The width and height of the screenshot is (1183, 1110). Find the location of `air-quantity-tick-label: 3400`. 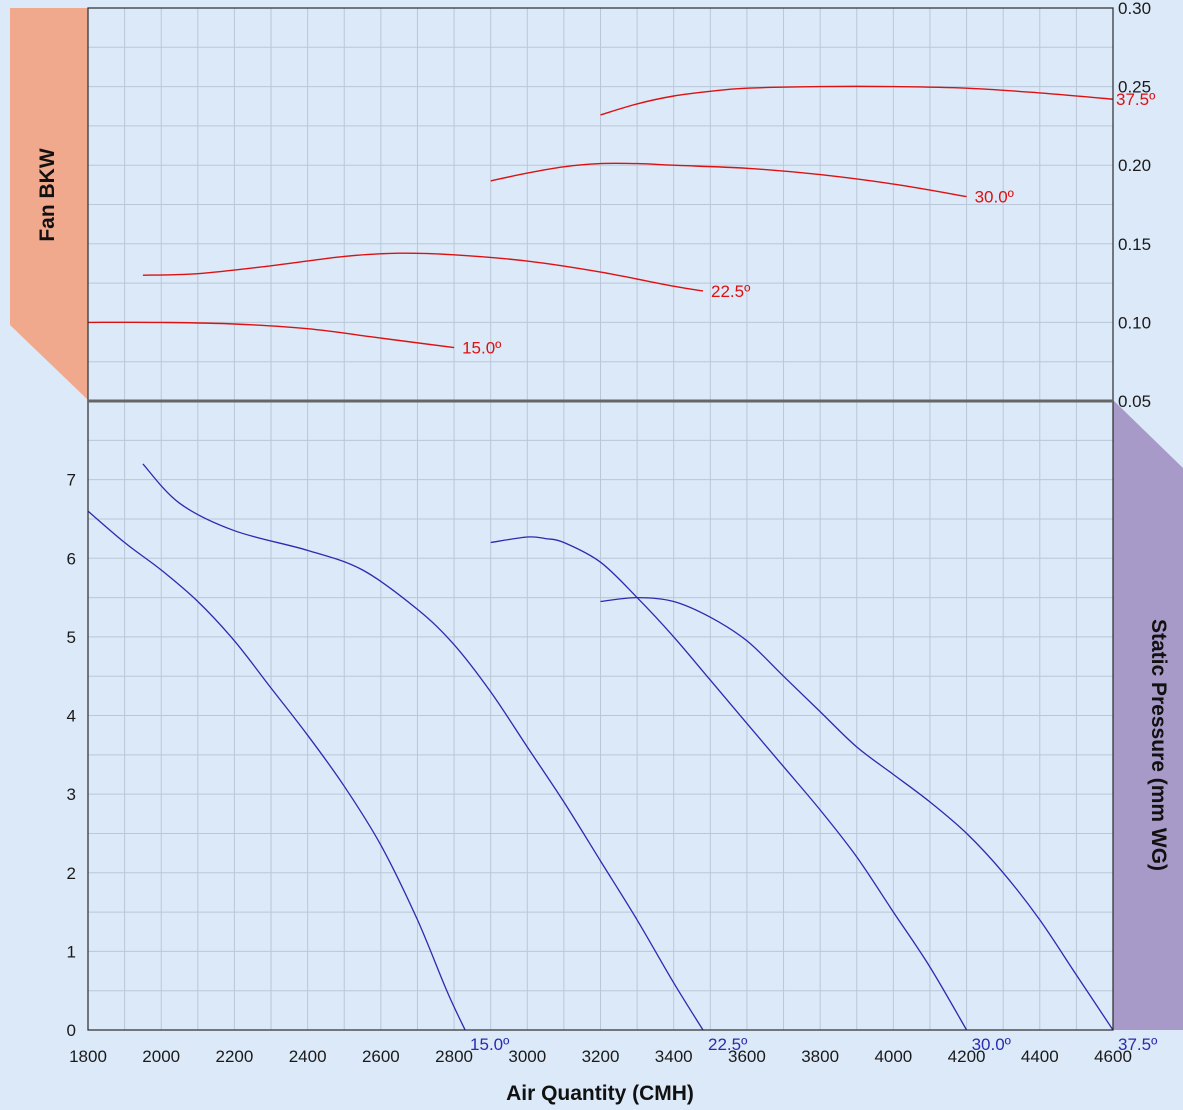

air-quantity-tick-label: 3400 is located at coordinates (674, 1056).